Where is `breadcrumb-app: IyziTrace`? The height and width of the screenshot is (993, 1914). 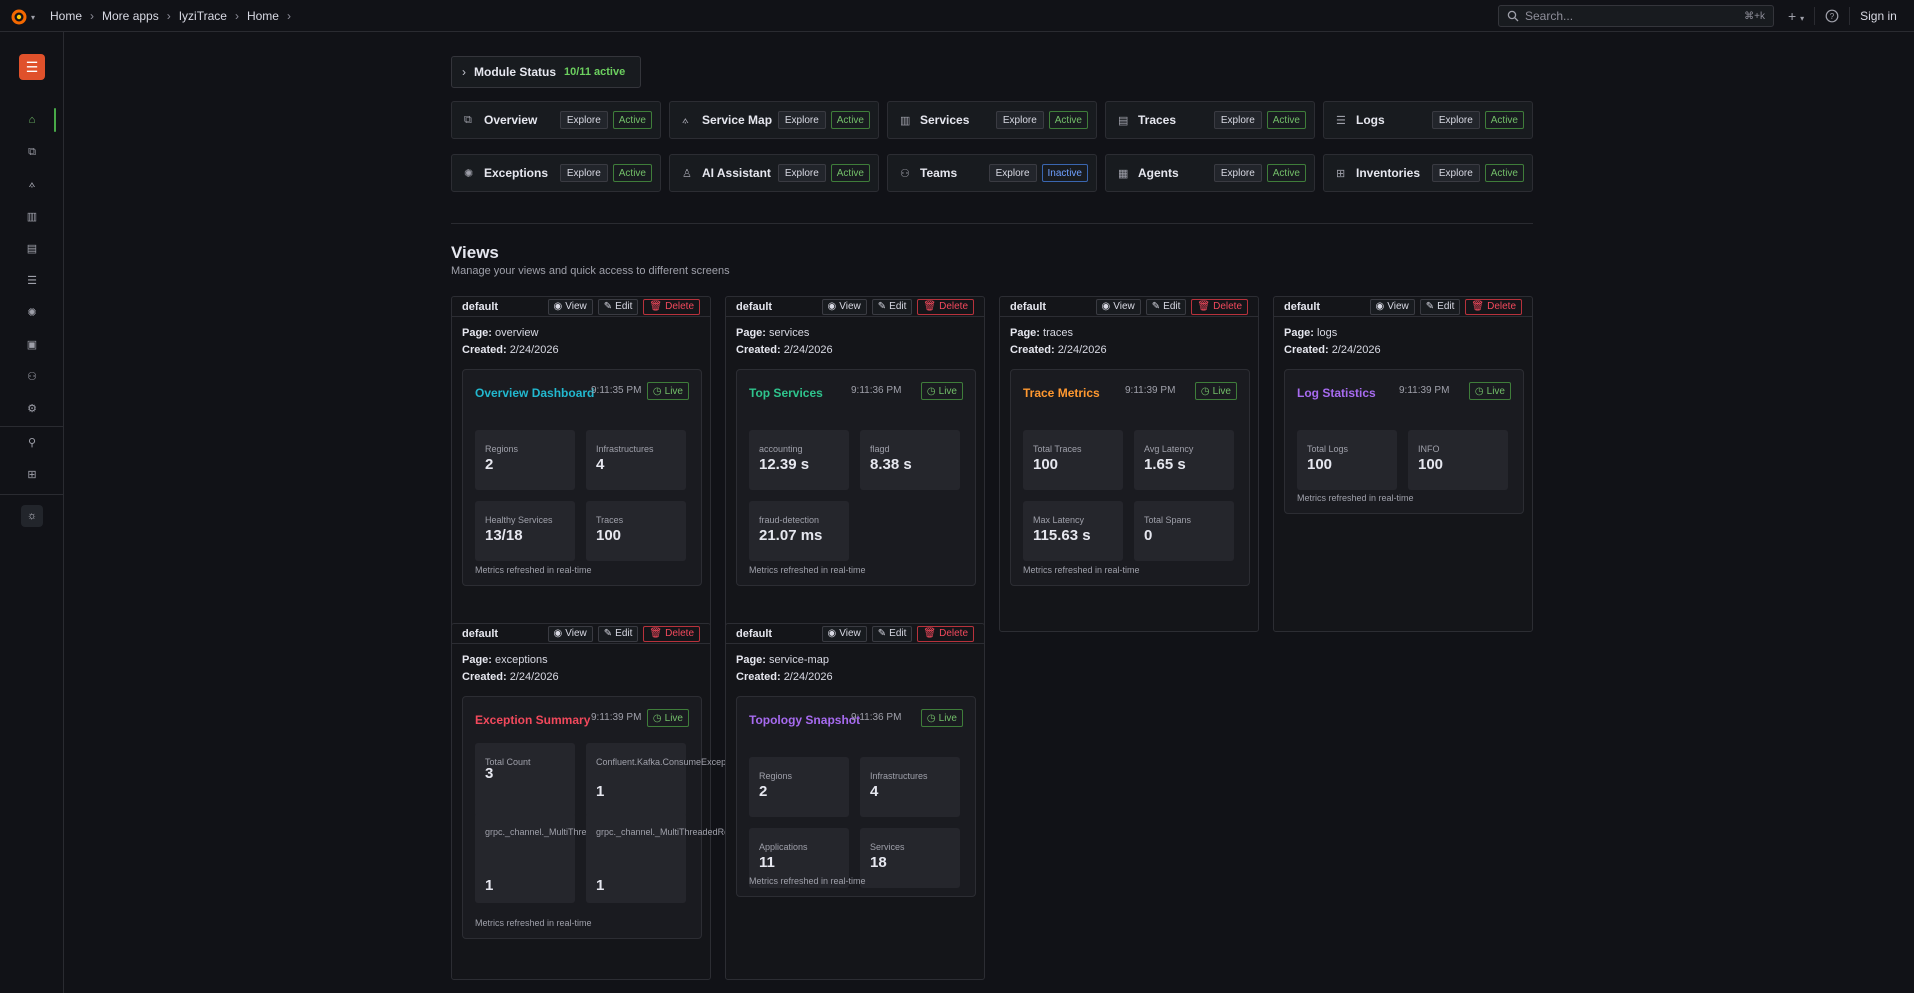 breadcrumb-app: IyziTrace is located at coordinates (202, 16).